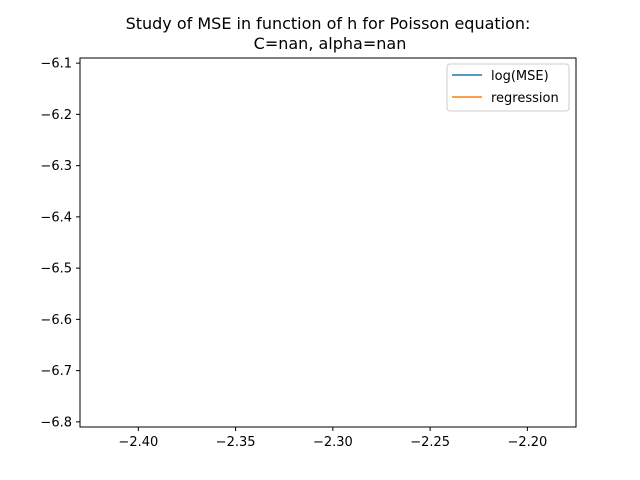 This screenshot has height=480, width=640. Describe the element at coordinates (330, 43) in the screenshot. I see `chart-title-line-2: C=nan, alpha=nan` at that location.